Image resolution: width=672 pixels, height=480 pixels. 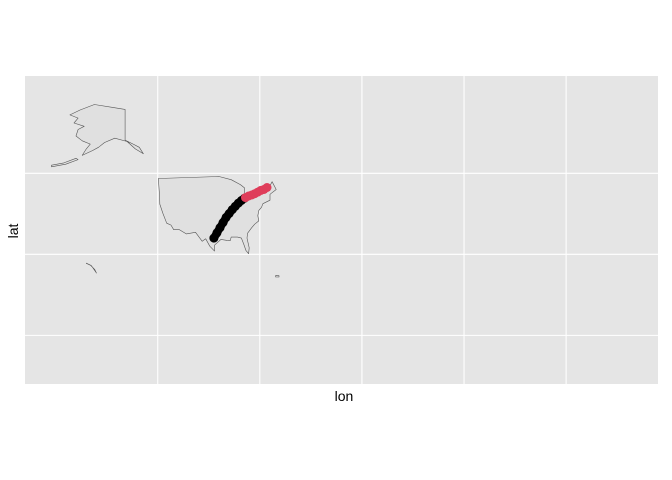 What do you see at coordinates (106, 130) in the screenshot?
I see `region-alaska` at bounding box center [106, 130].